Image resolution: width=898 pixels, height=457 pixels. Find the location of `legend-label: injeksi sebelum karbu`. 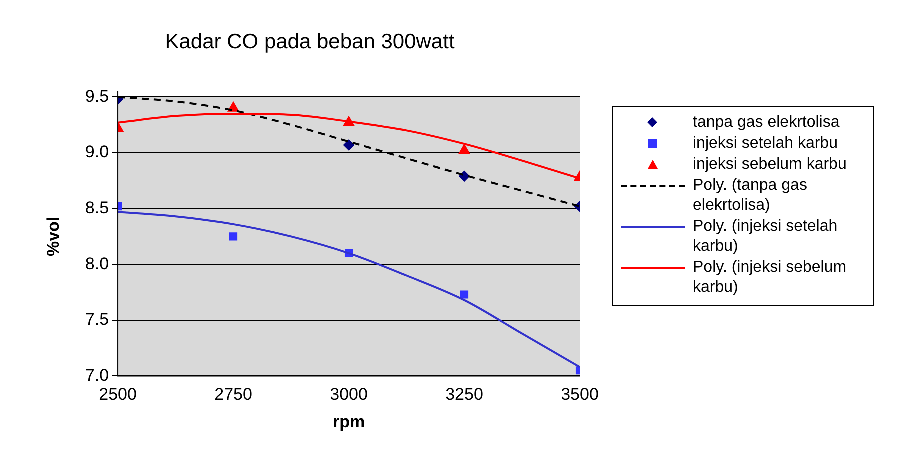

legend-label: injeksi sebelum karbu is located at coordinates (770, 165).